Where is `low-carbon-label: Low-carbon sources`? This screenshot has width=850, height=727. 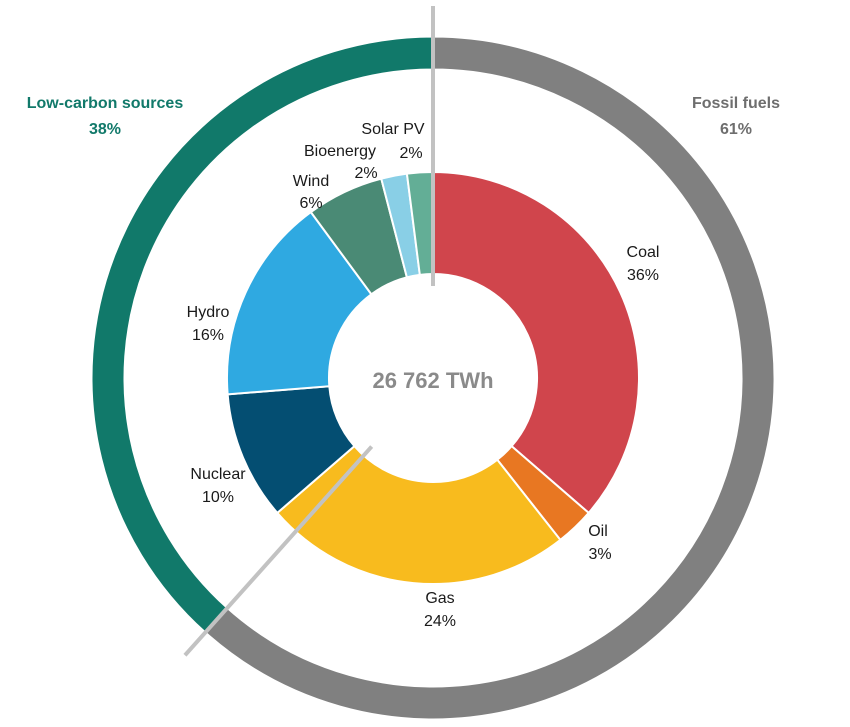 low-carbon-label: Low-carbon sources is located at coordinates (105, 103).